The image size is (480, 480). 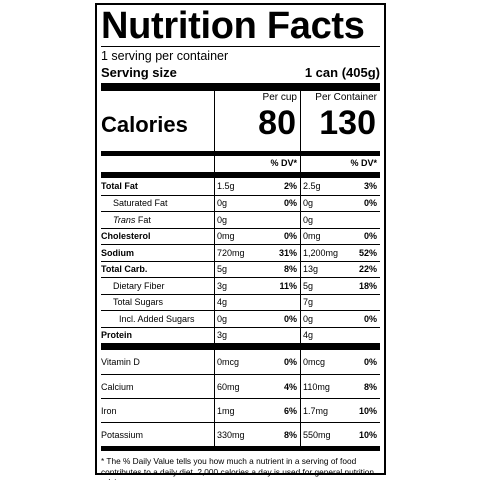 What do you see at coordinates (143, 219) in the screenshot?
I see `trans-suffix: Fat` at bounding box center [143, 219].